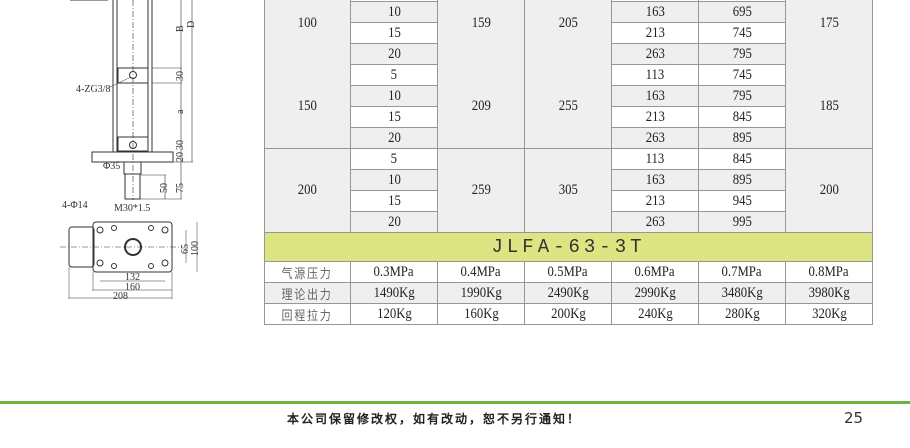 The image size is (910, 448). Describe the element at coordinates (132, 168) in the screenshot. I see `rod-neck` at that location.